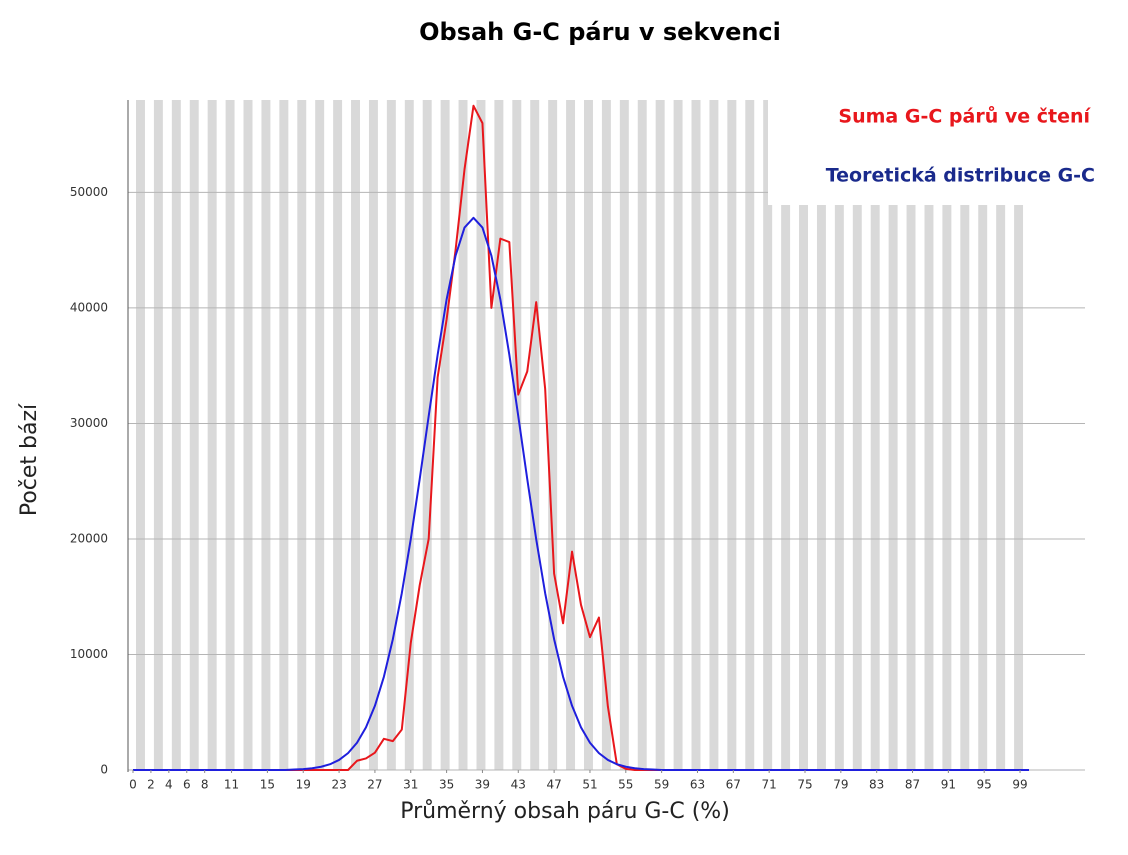  What do you see at coordinates (89, 654) in the screenshot?
I see `y-tick-label: 10000` at bounding box center [89, 654].